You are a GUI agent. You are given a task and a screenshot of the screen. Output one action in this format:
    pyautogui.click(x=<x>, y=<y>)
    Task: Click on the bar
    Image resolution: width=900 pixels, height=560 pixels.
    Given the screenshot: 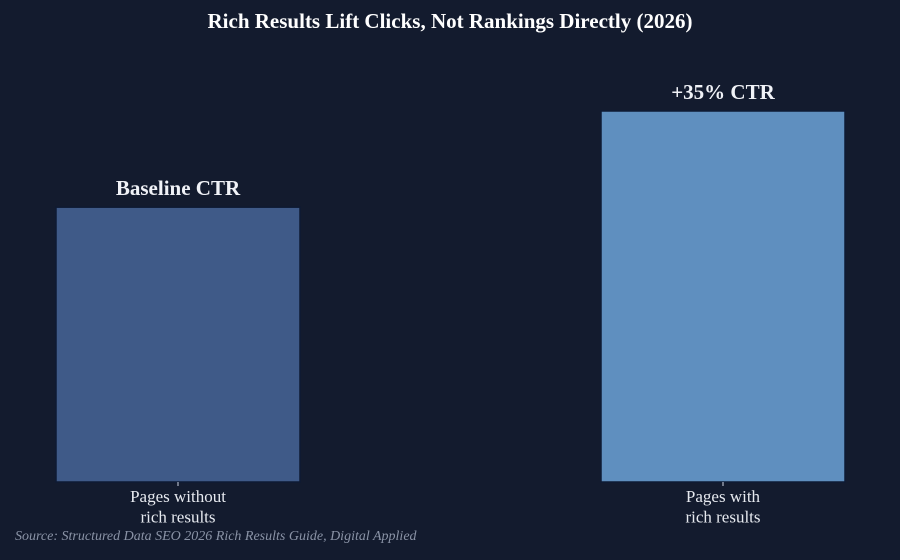 What is the action you would take?
    pyautogui.click(x=178, y=344)
    